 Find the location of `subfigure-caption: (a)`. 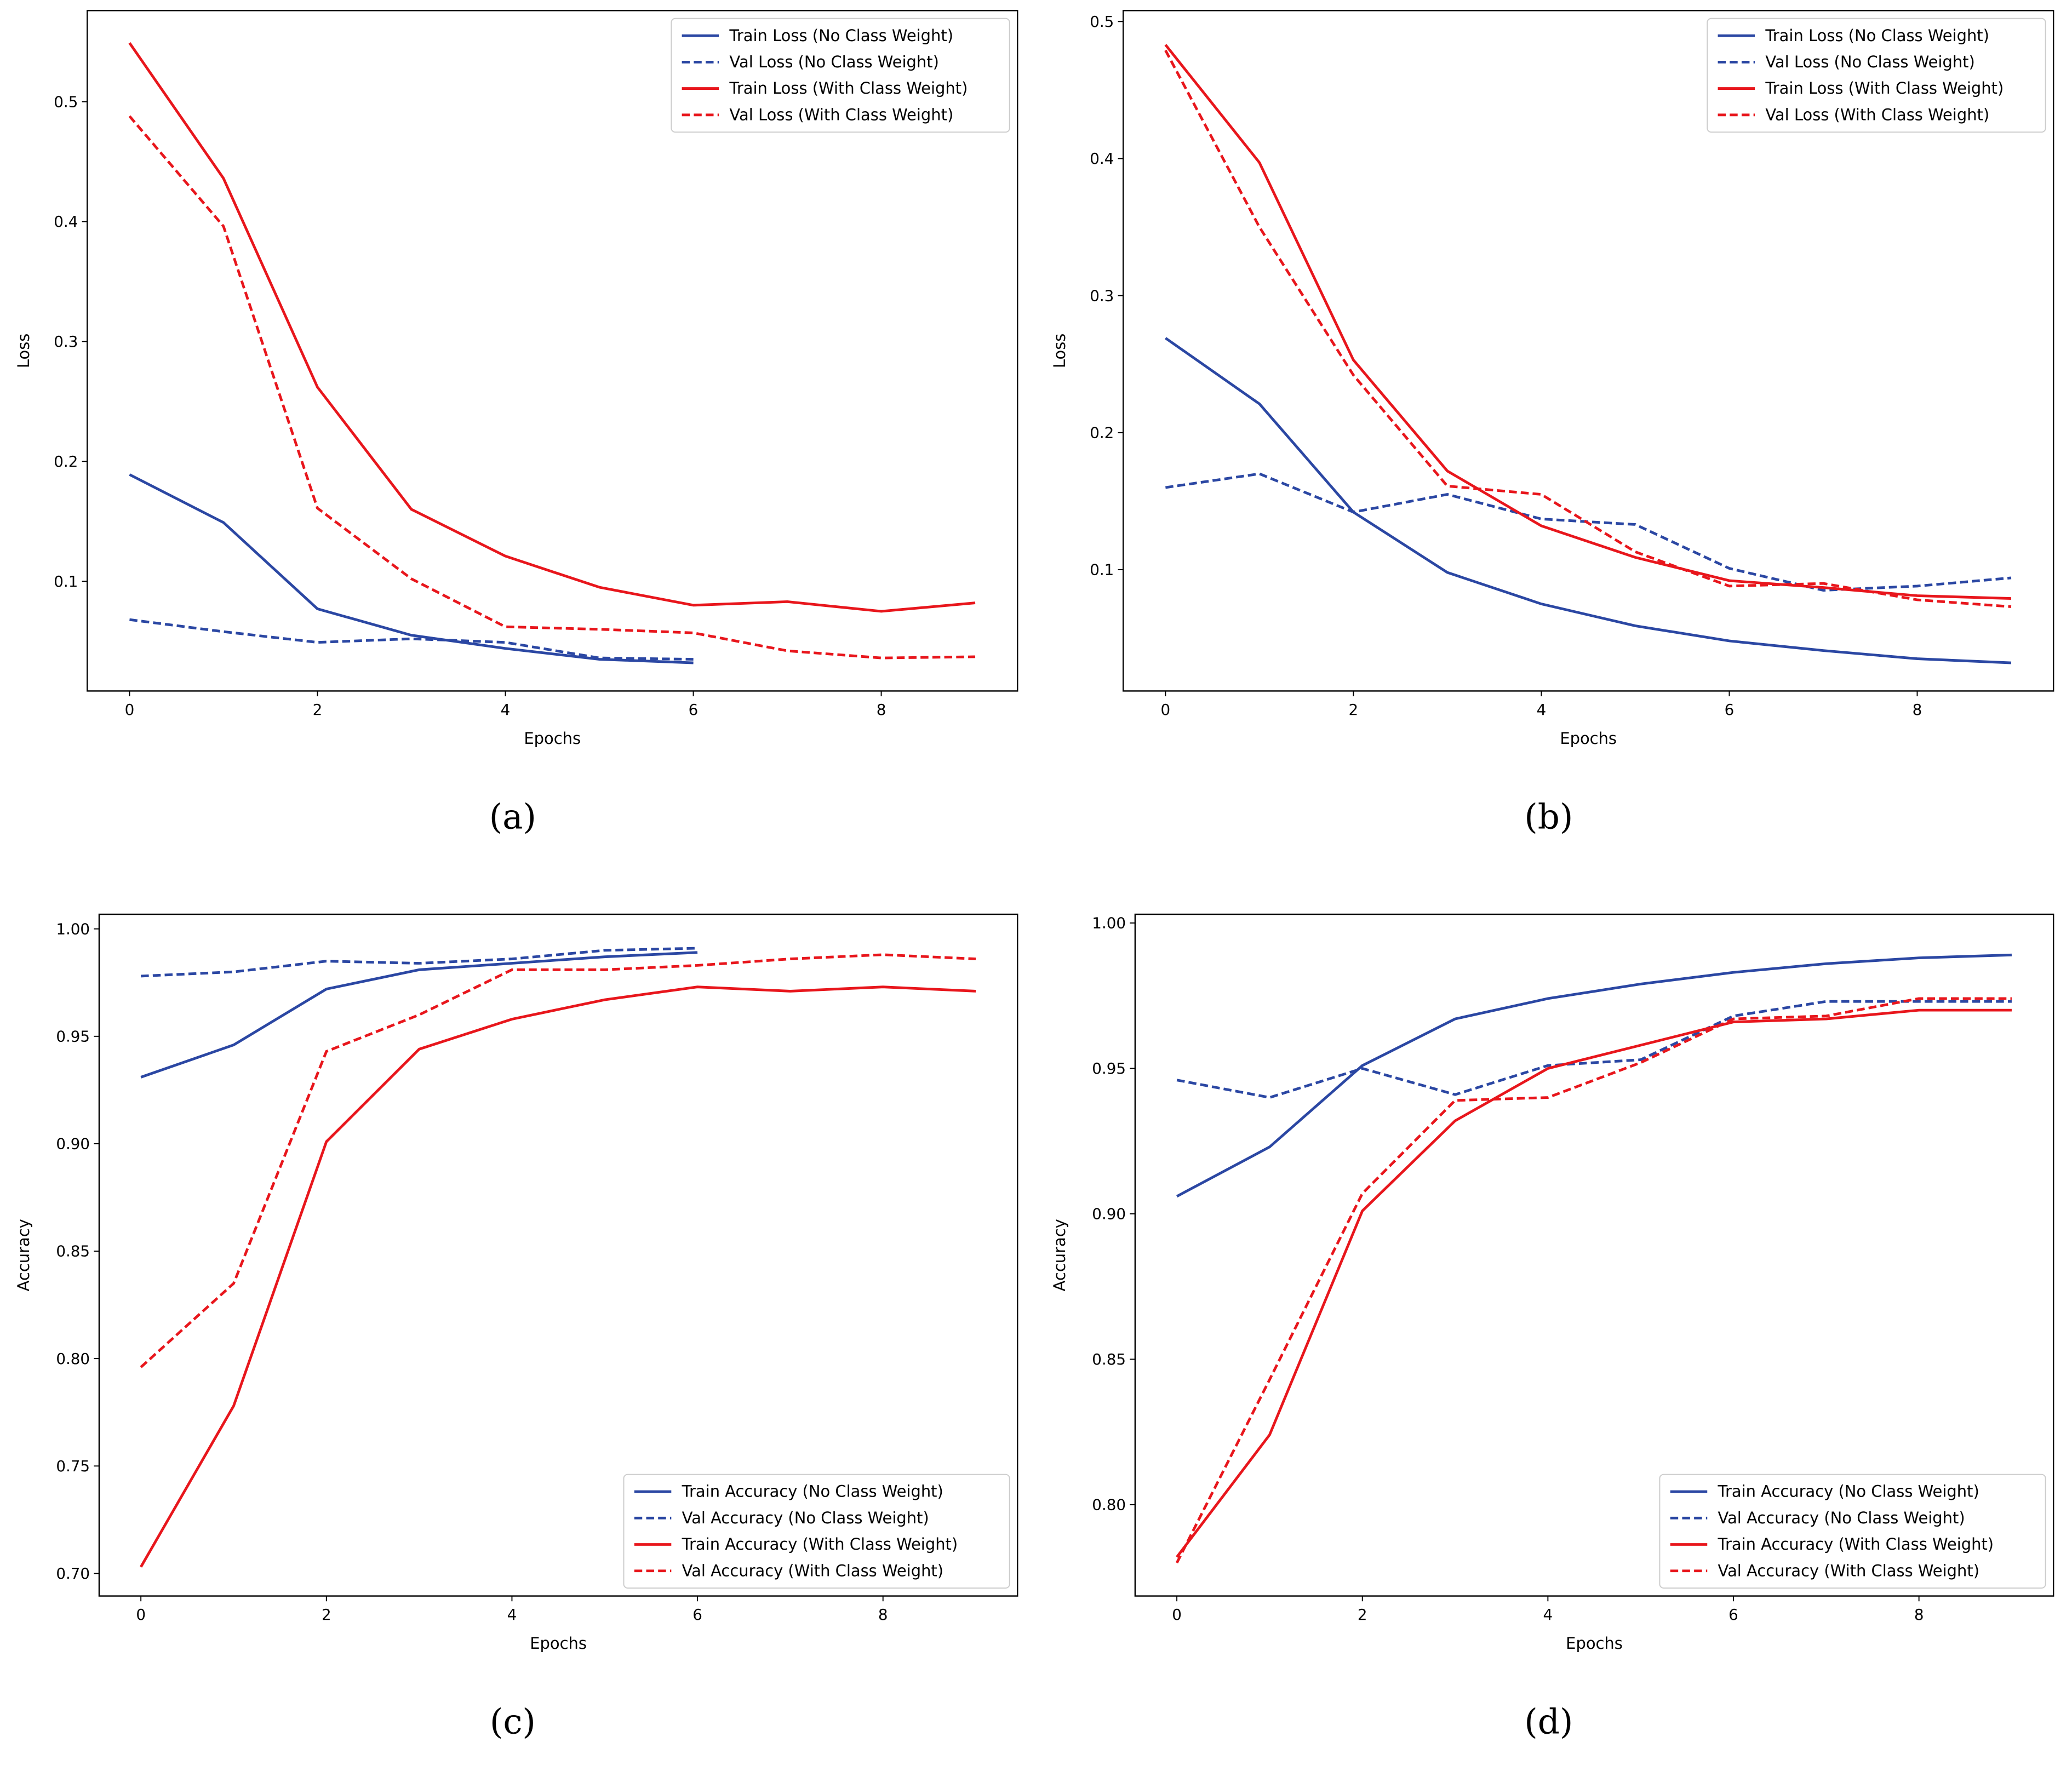

subfigure-caption: (a) is located at coordinates (512, 816).